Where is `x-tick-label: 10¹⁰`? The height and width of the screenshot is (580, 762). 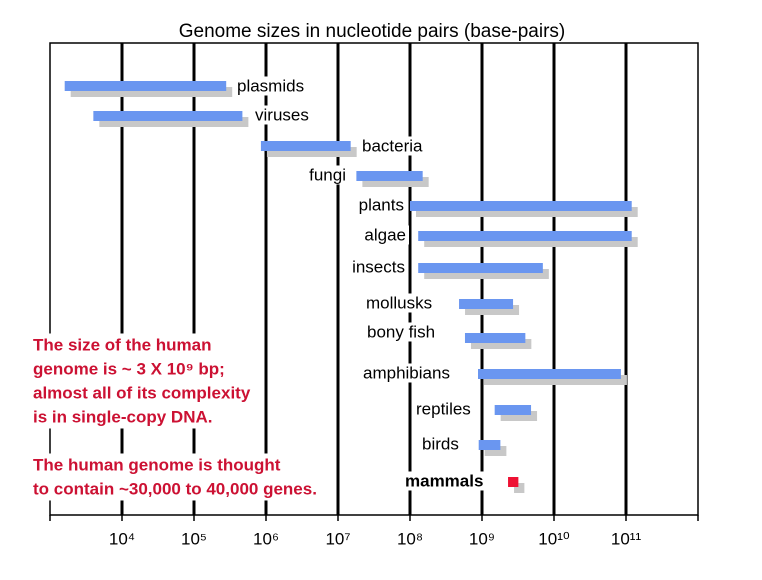
x-tick-label: 10¹⁰ is located at coordinates (554, 538).